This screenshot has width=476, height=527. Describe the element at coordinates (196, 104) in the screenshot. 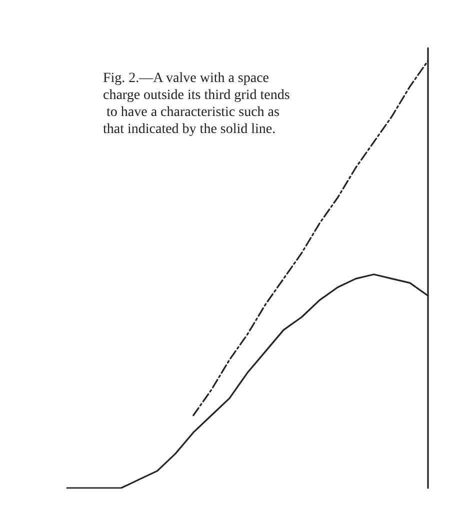

I see `annotation: Fig. 2.—A valve with a space charge outside its third grid tends to have a characteristic such as that indicated by the solid line.` at that location.